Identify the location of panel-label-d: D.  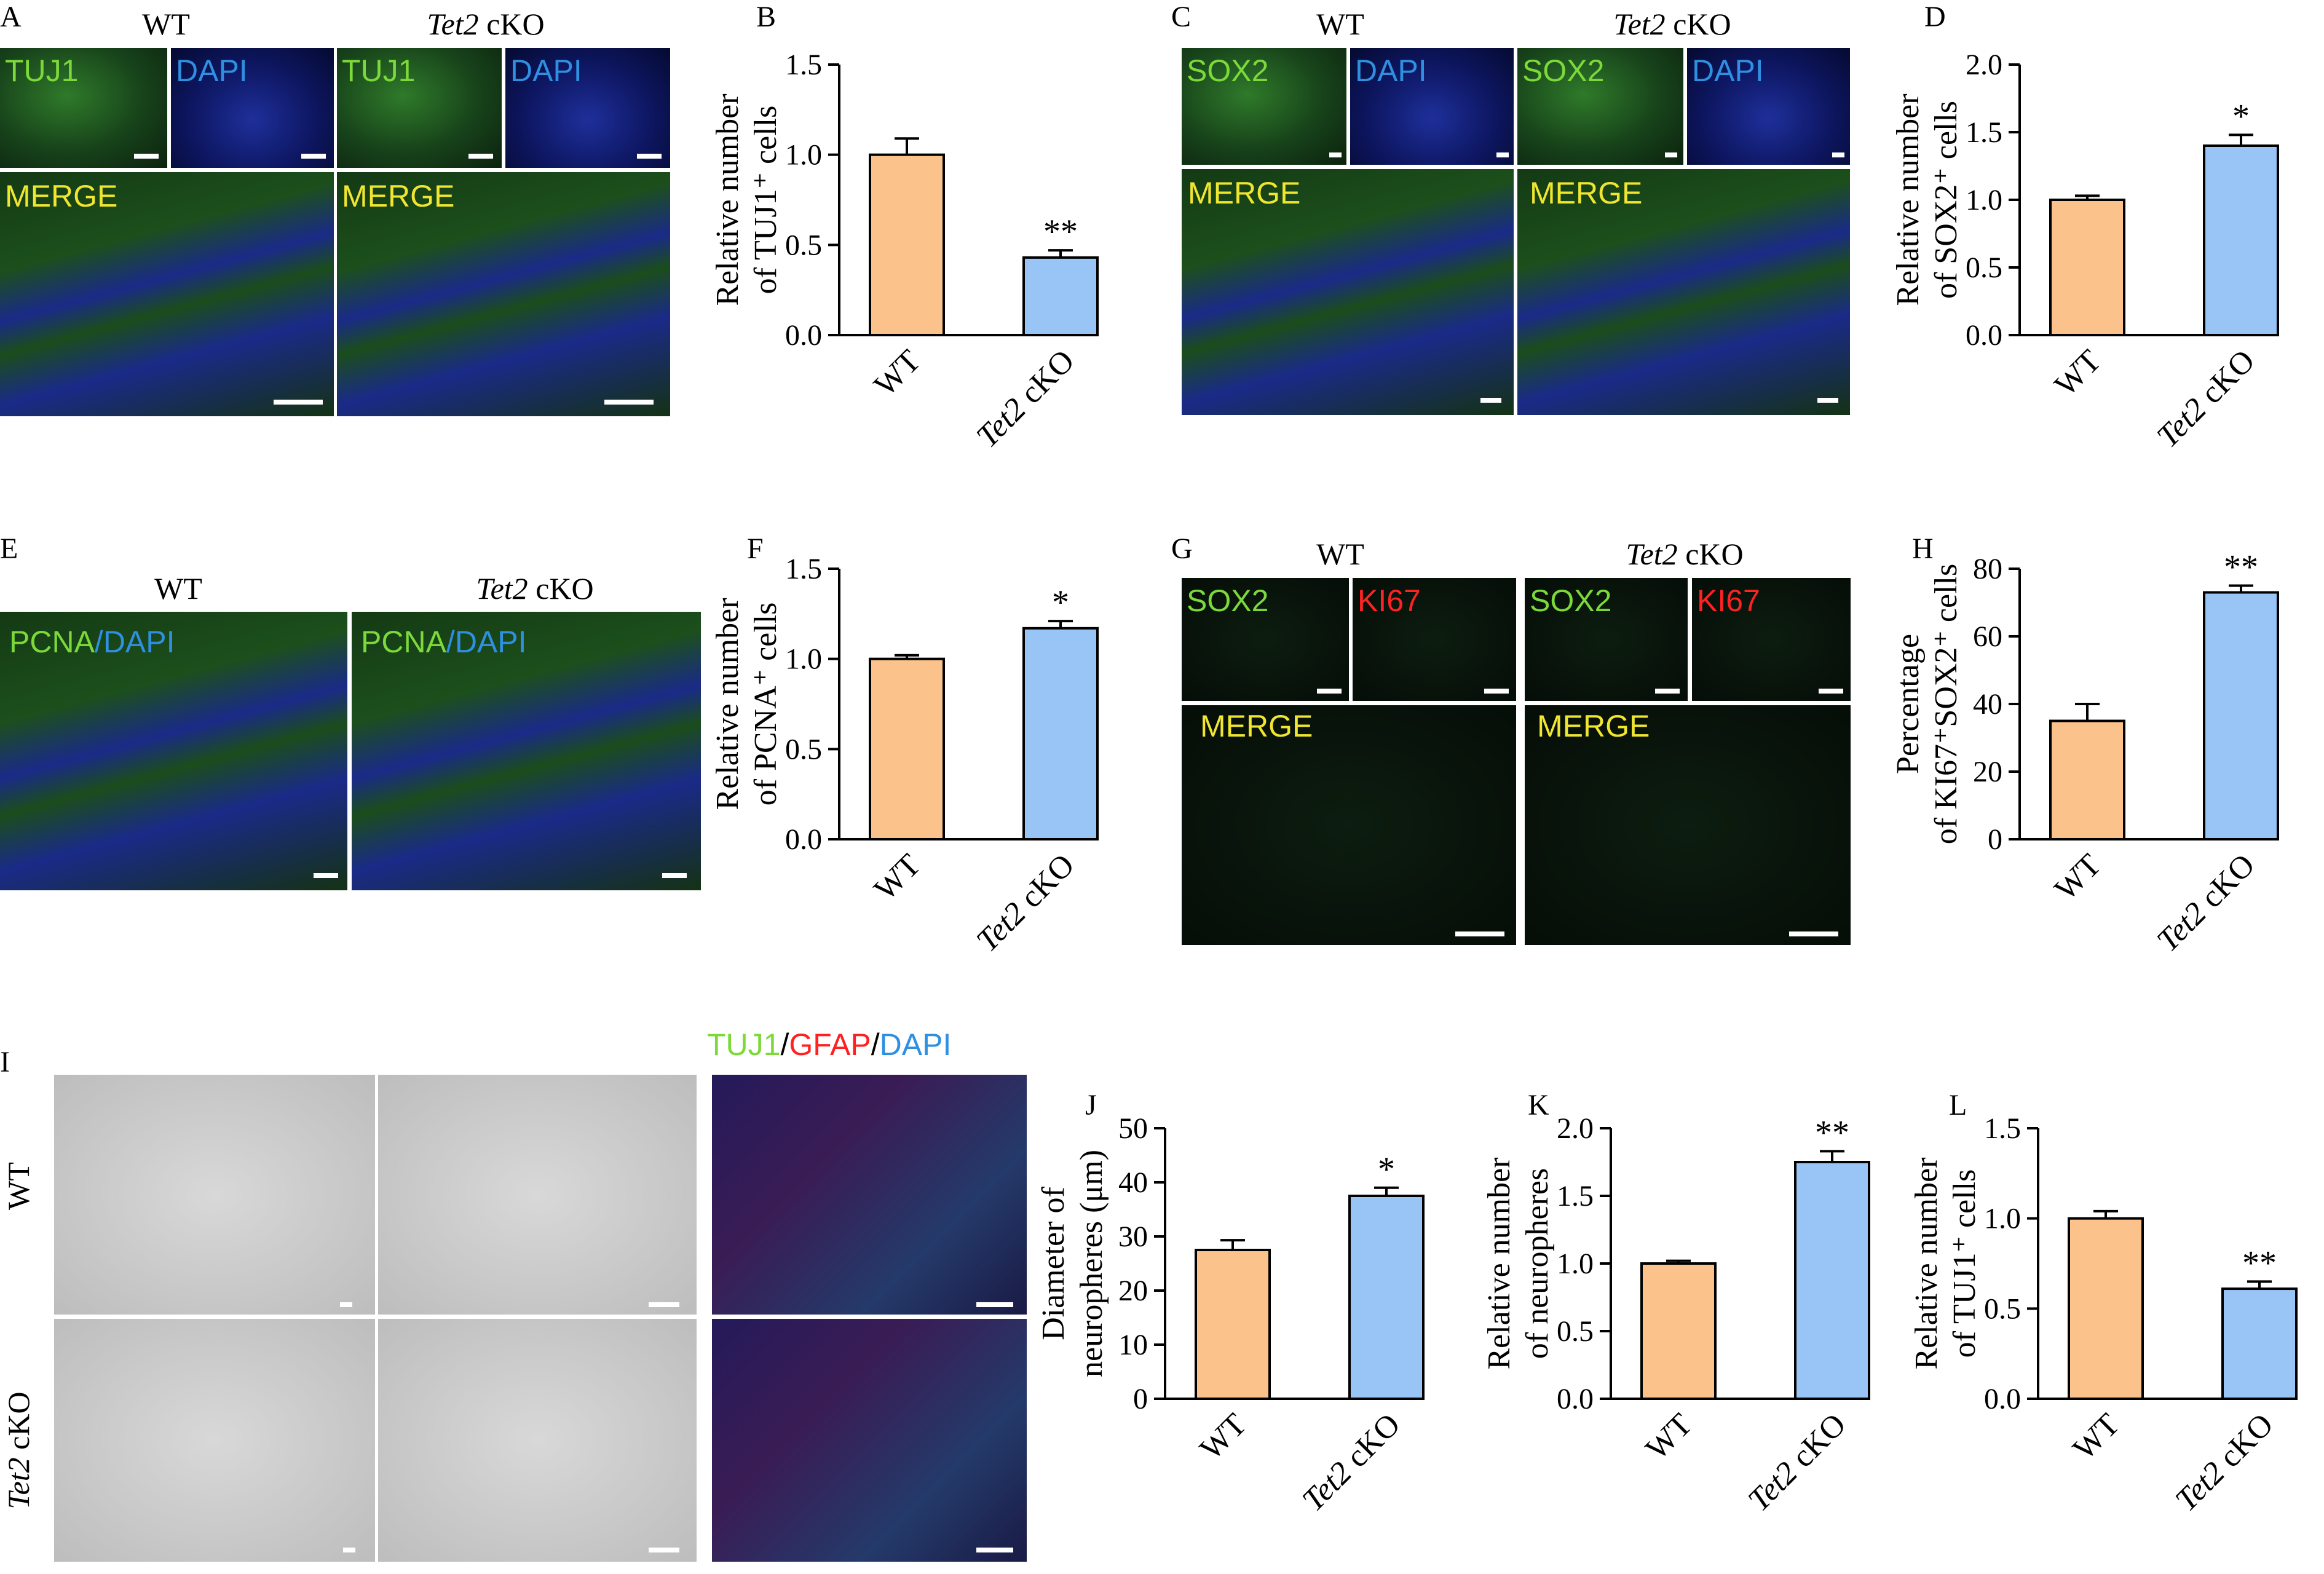
(1935, 17).